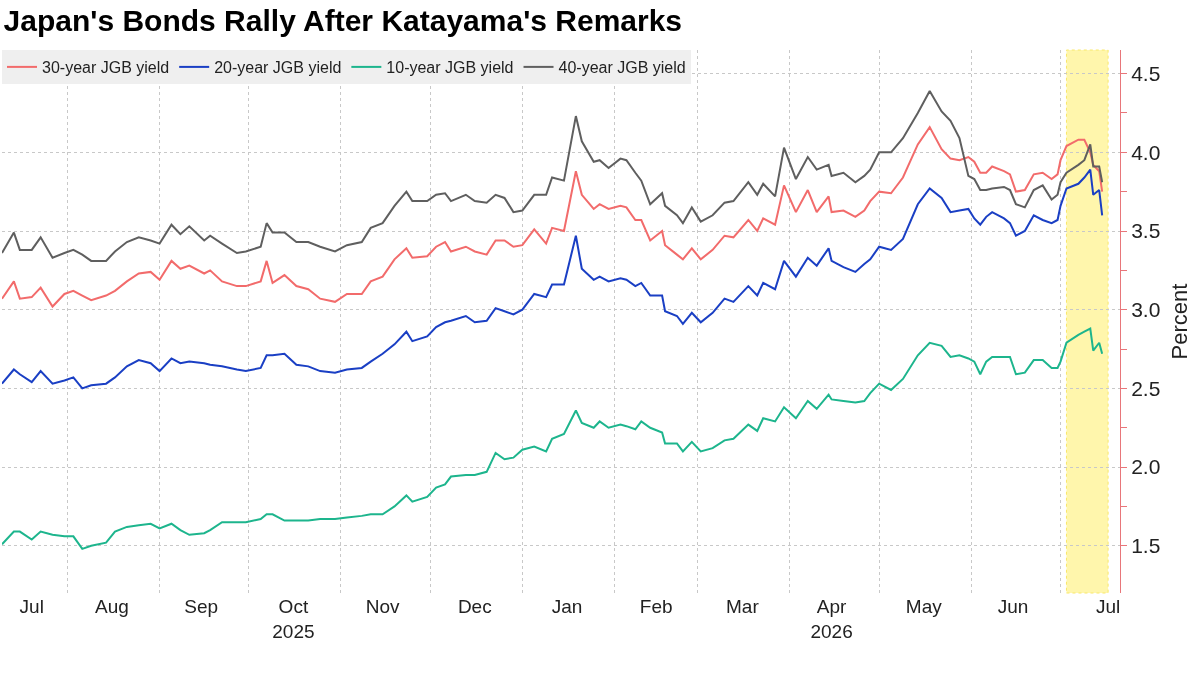 This screenshot has width=1200, height=675. Describe the element at coordinates (924, 606) in the screenshot. I see `x-tick-label: May` at that location.